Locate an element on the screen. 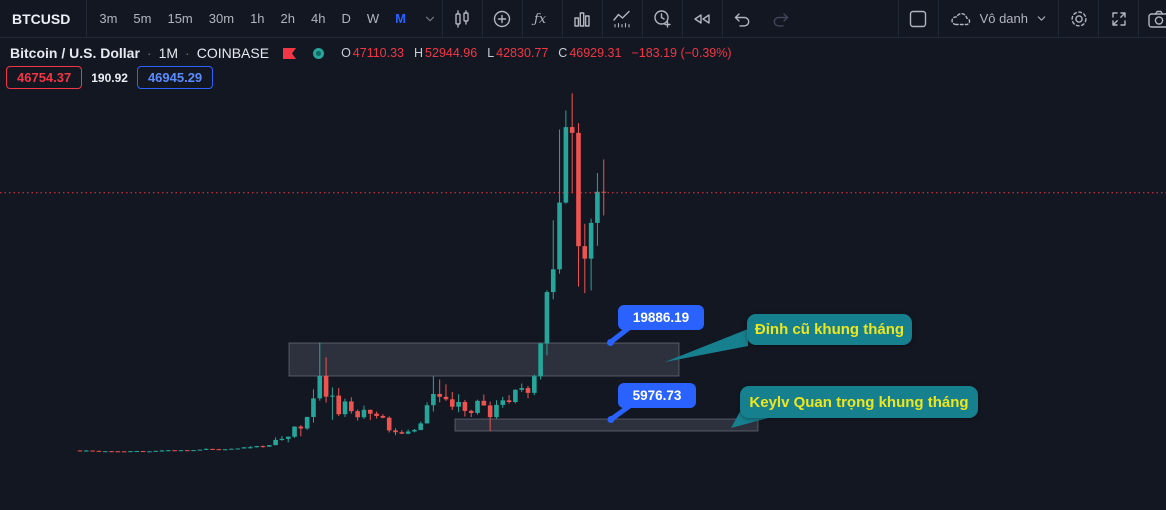 This screenshot has height=510, width=1166. chart-style-candles-icon is located at coordinates (462, 19).